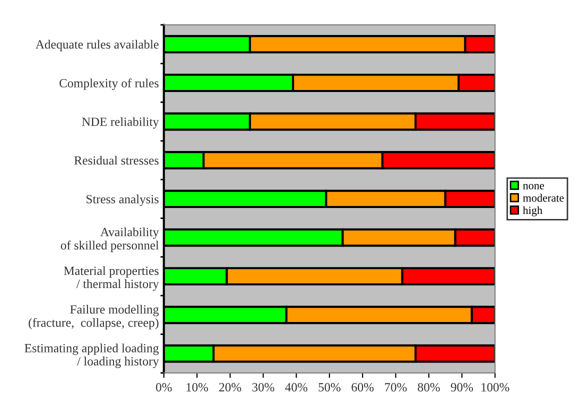 The image size is (579, 401). Describe the element at coordinates (164, 387) in the screenshot. I see `x-tick-label: 0%` at that location.